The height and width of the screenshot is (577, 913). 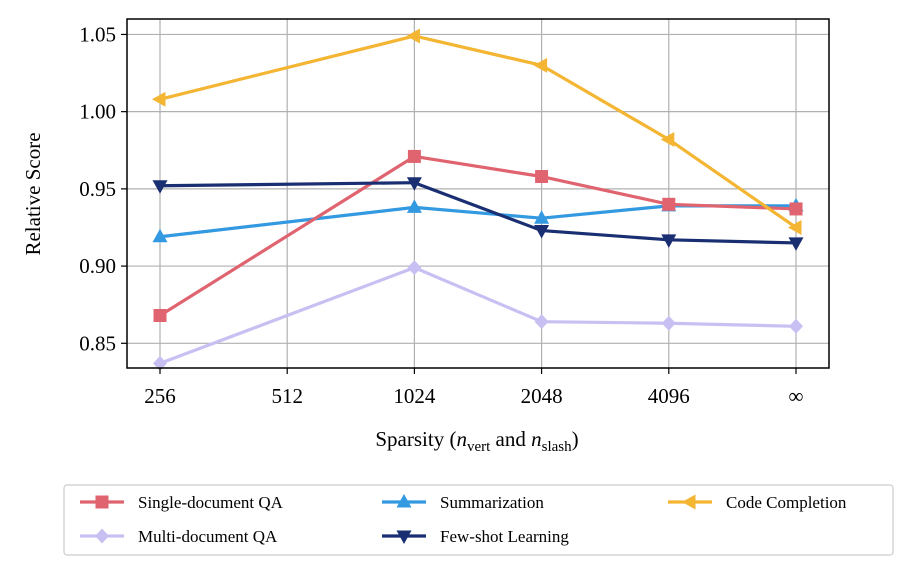 I want to click on legend-item: Code Completion, so click(x=757, y=502).